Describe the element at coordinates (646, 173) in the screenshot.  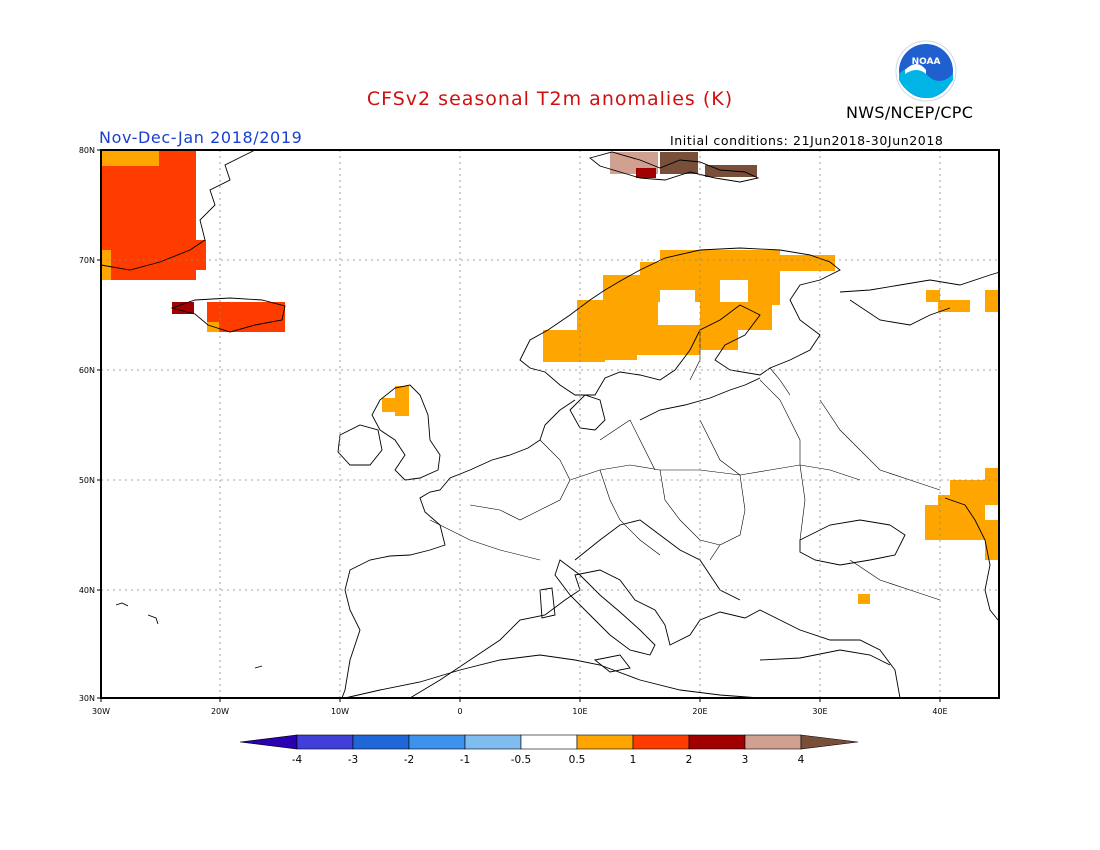
I see `anomaly-svalbard-d` at that location.